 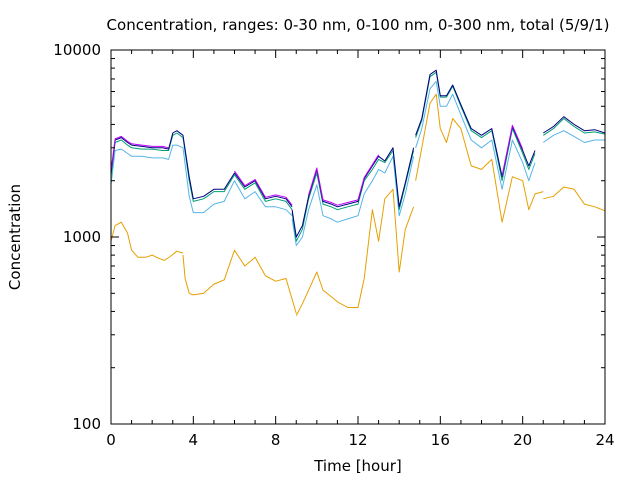 What do you see at coordinates (86, 424) in the screenshot?
I see `y-tick-label: 100` at bounding box center [86, 424].